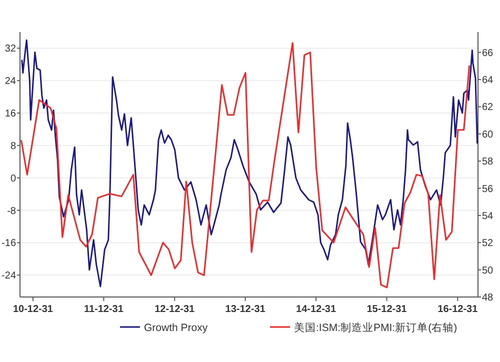 This screenshot has width=500, height=362. I want to click on y-tick-label: 24, so click(10, 82).